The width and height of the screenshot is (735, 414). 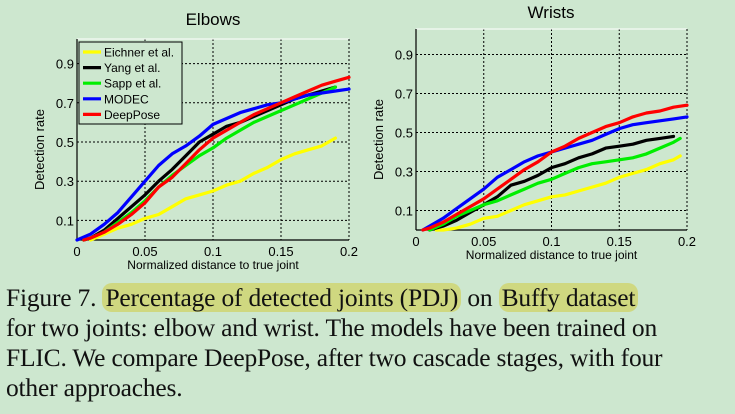 What do you see at coordinates (65, 220) in the screenshot?
I see `elbows-y-tick-label: 0.1` at bounding box center [65, 220].